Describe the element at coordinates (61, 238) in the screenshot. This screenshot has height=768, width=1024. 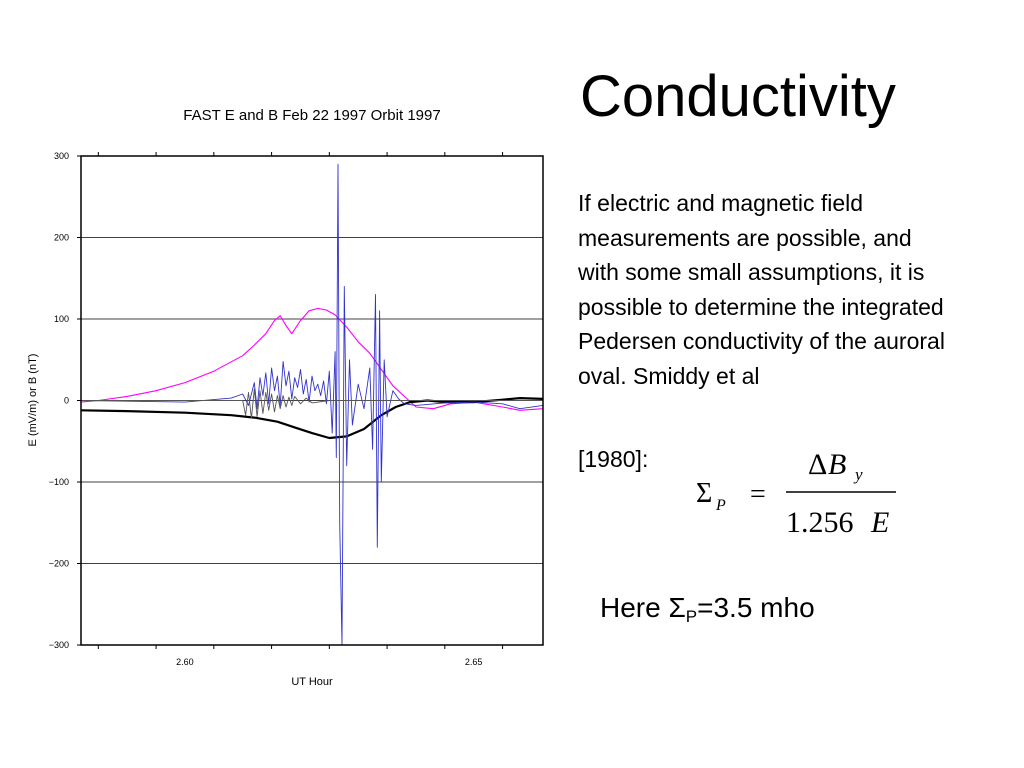
I see `y-tick-label: 200` at that location.